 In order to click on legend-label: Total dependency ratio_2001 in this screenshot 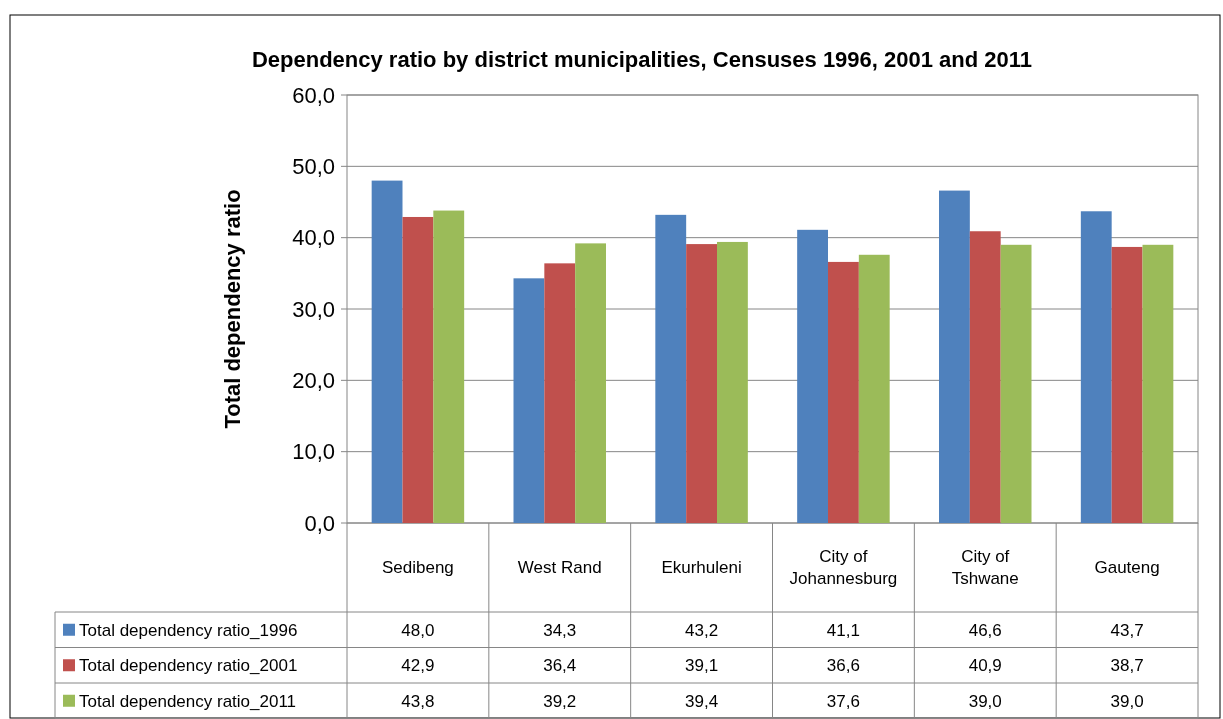, I will do `click(188, 666)`.